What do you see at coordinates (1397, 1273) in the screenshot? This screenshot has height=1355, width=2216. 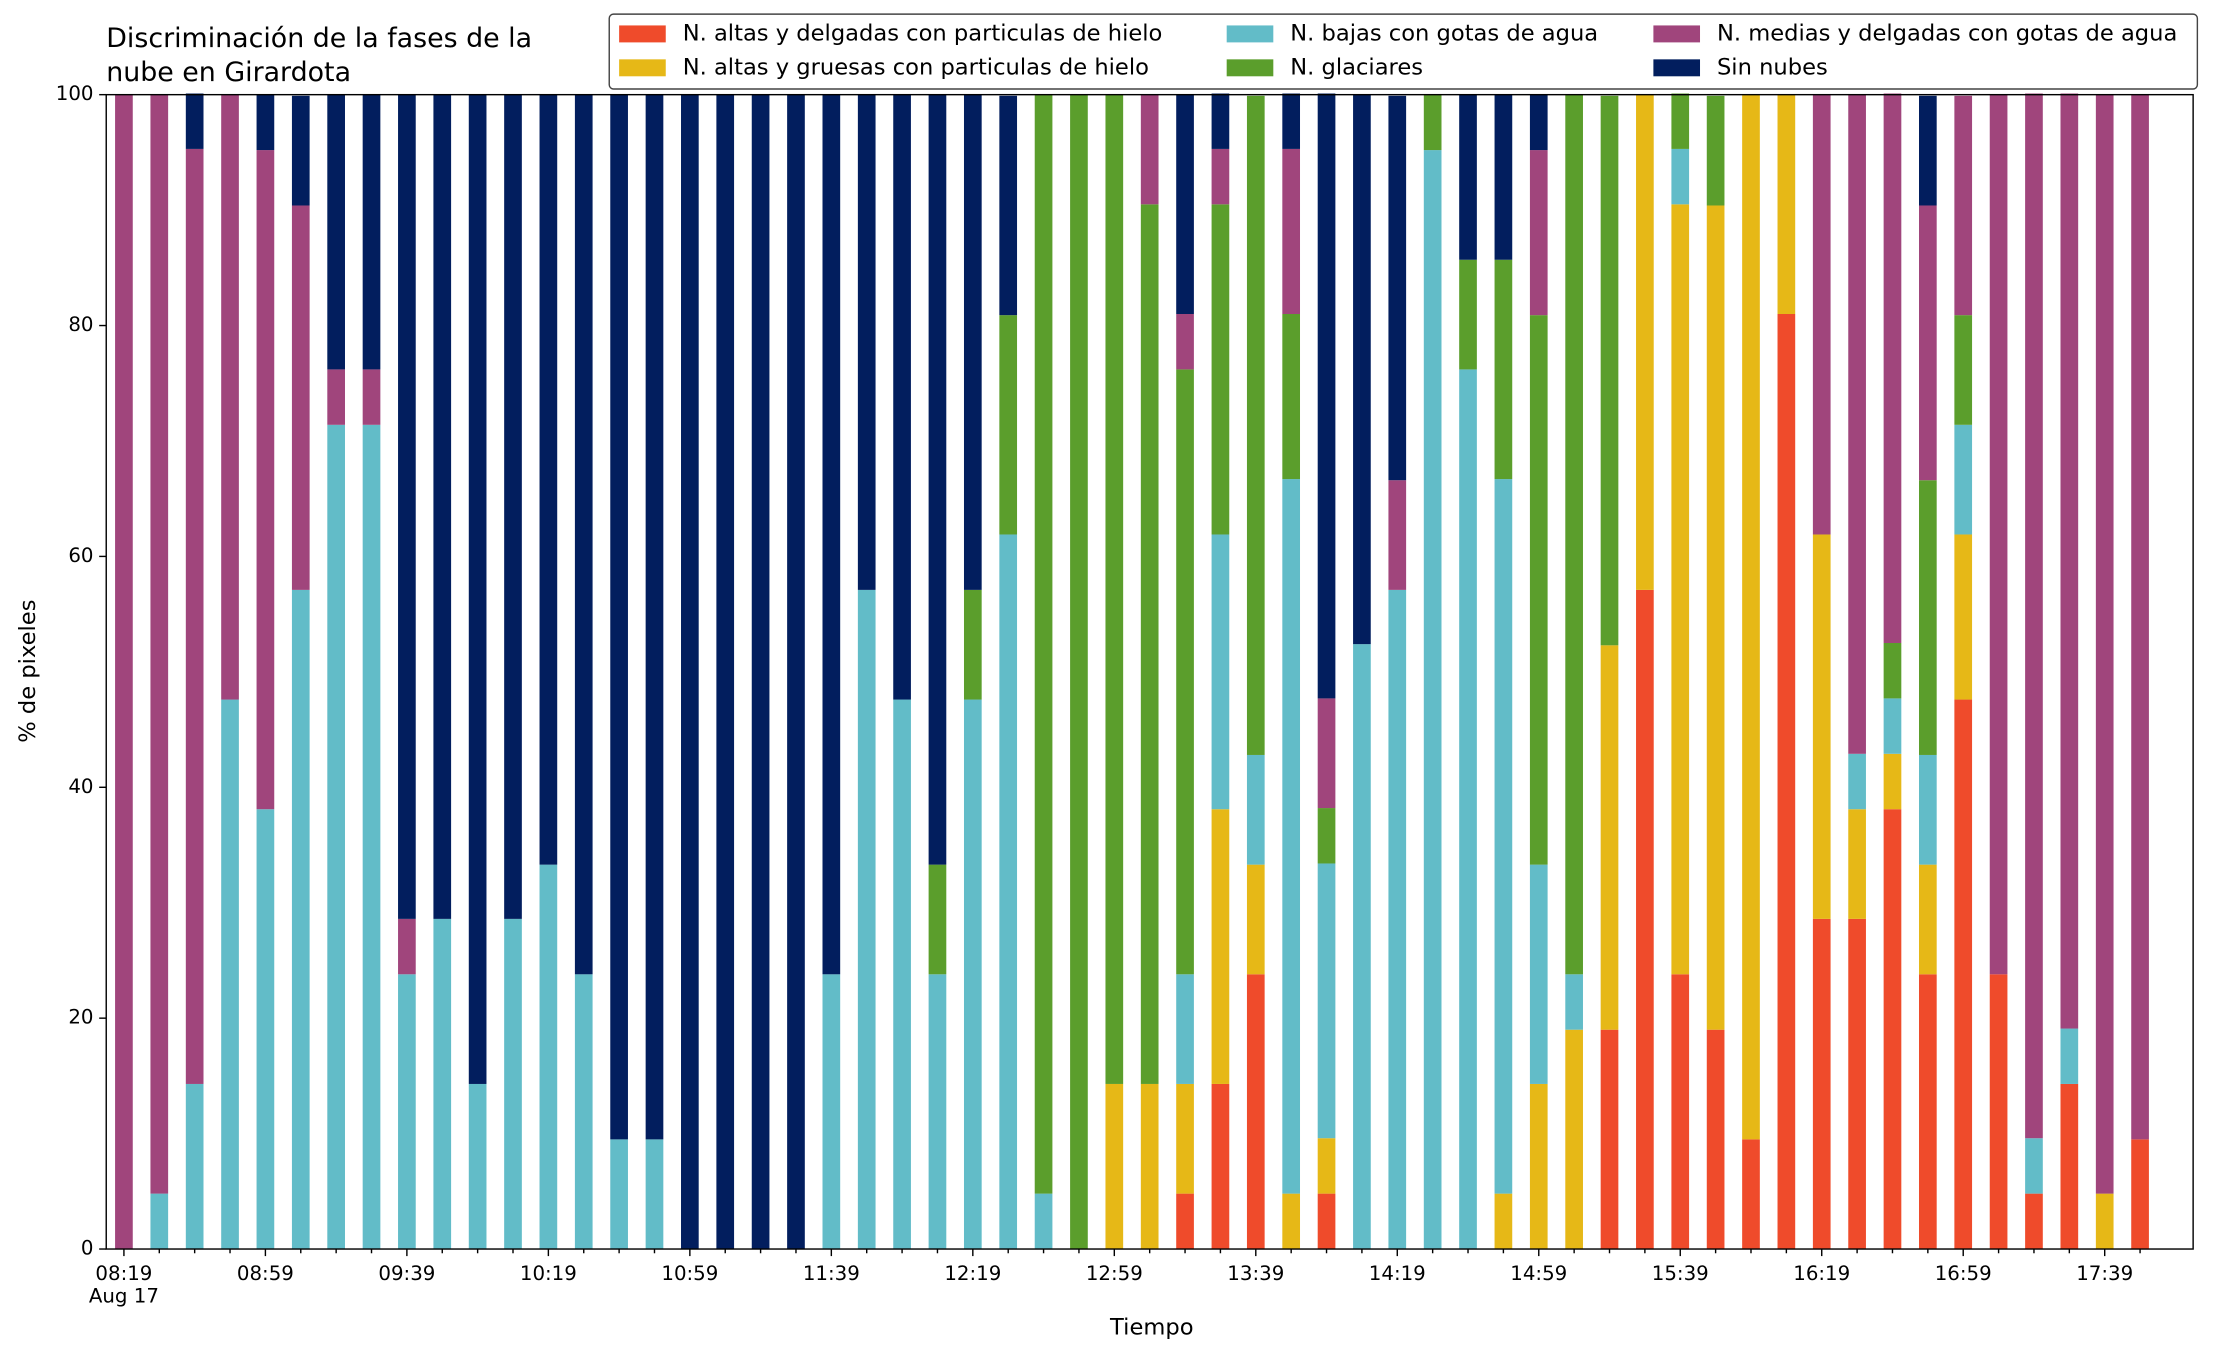 I see `x-tick-label: 14:19` at bounding box center [1397, 1273].